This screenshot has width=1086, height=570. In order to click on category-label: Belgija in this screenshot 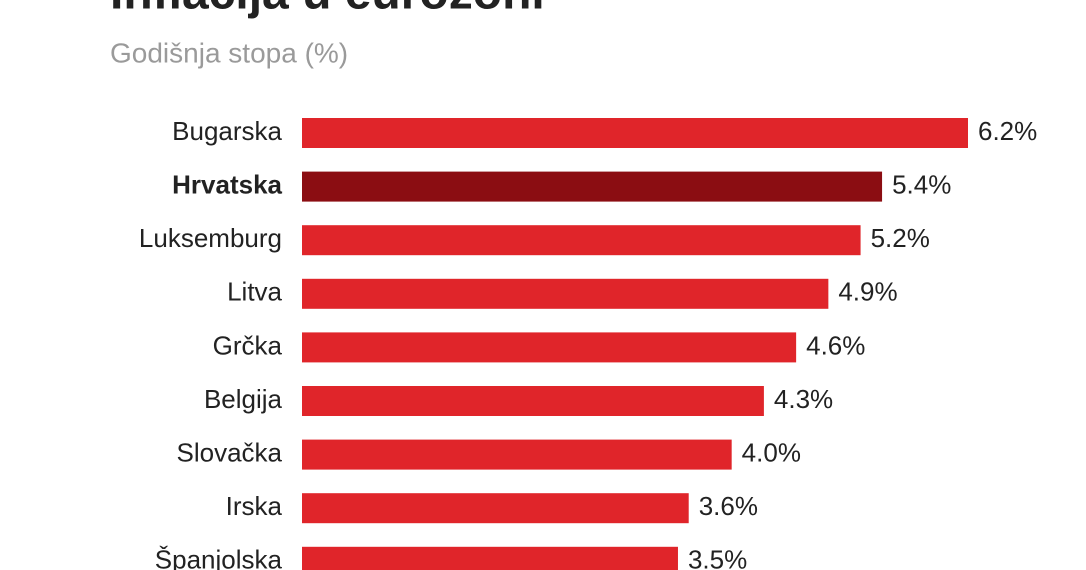, I will do `click(243, 399)`.